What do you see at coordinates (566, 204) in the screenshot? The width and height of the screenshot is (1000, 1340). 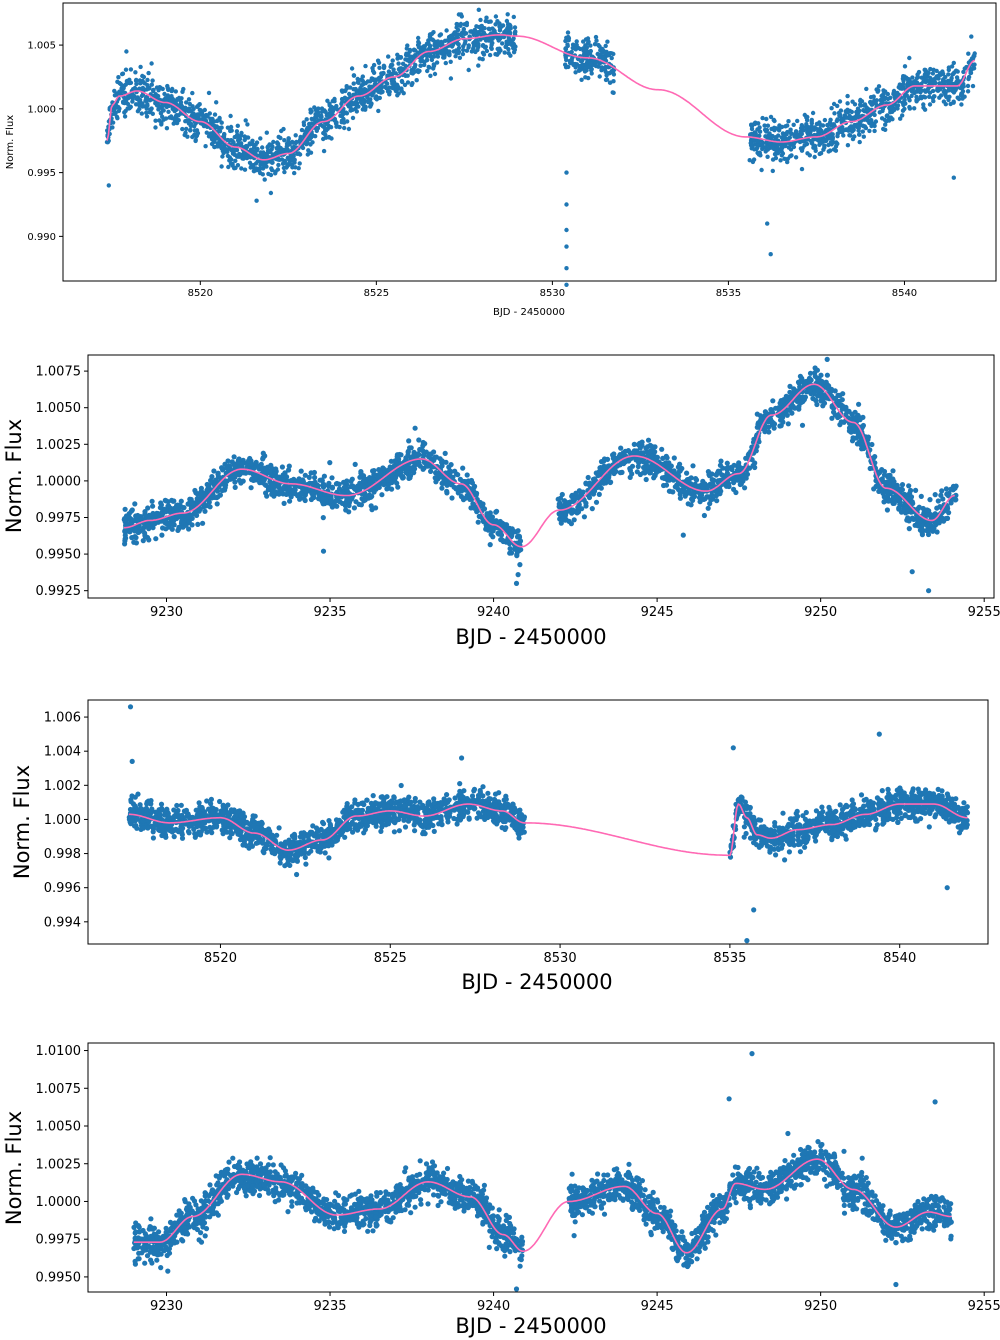 I see `outlier-point` at bounding box center [566, 204].